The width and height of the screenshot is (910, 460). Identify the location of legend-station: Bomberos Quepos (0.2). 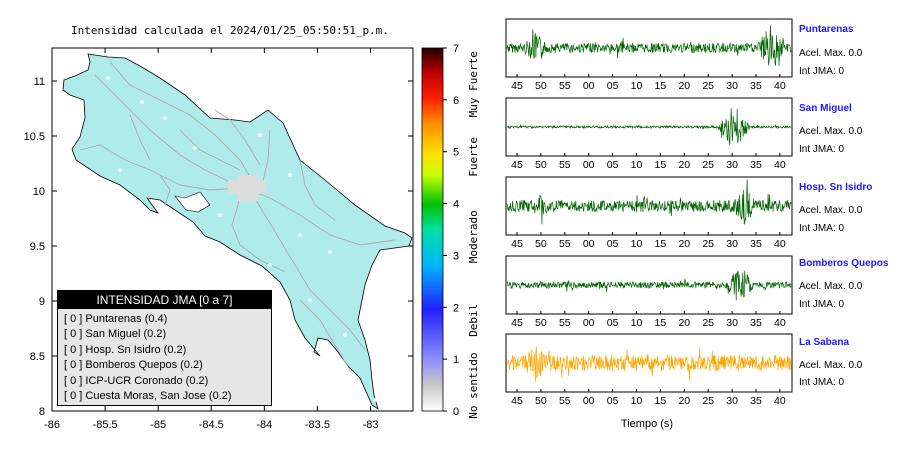
(144, 365).